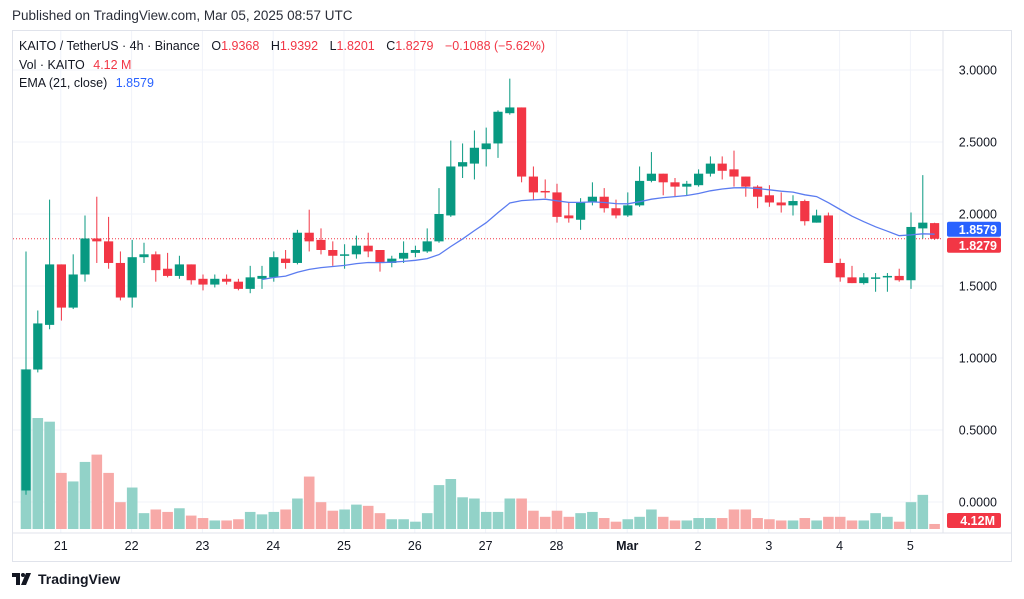  Describe the element at coordinates (556, 546) in the screenshot. I see `time-tick-label: 28` at that location.